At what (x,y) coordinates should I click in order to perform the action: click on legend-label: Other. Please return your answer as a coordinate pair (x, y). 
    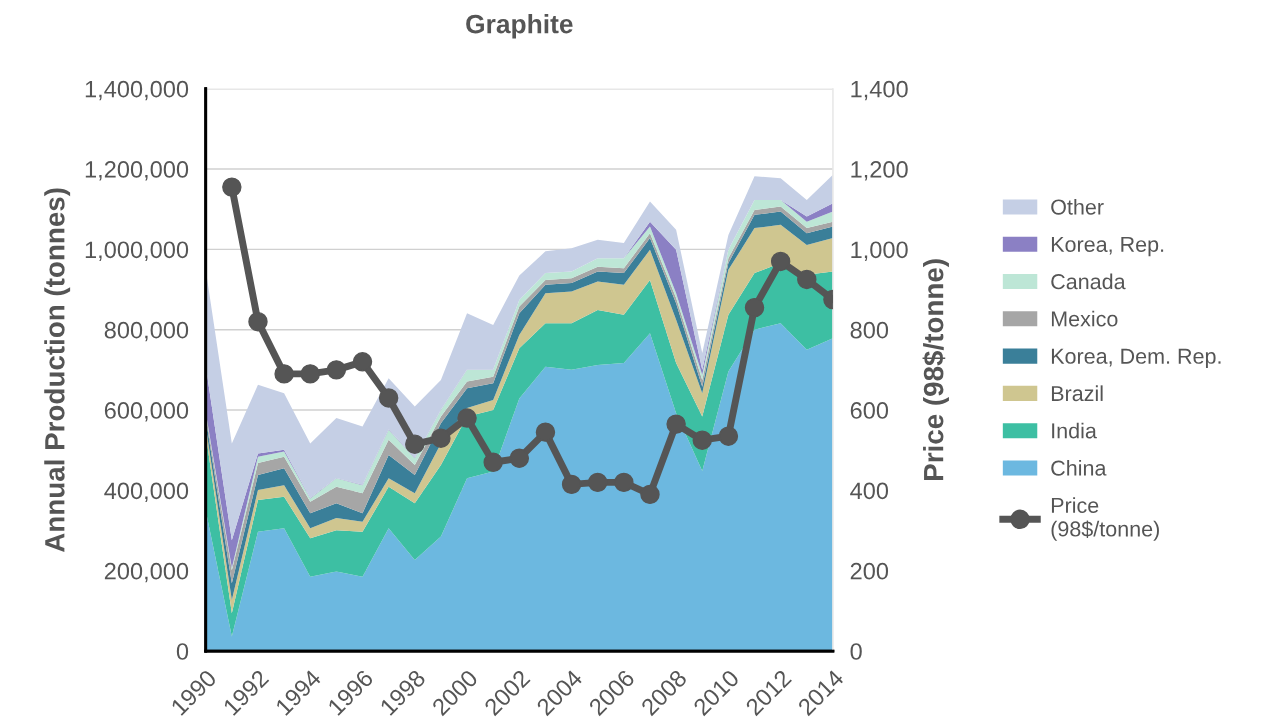
    Looking at the image, I should click on (1077, 206).